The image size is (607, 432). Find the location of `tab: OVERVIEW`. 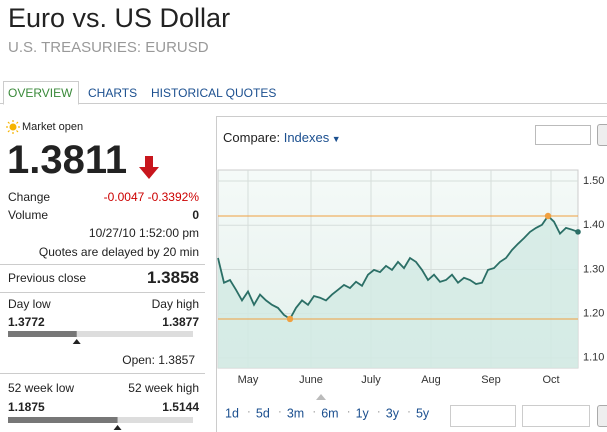

tab: OVERVIEW is located at coordinates (40, 93).